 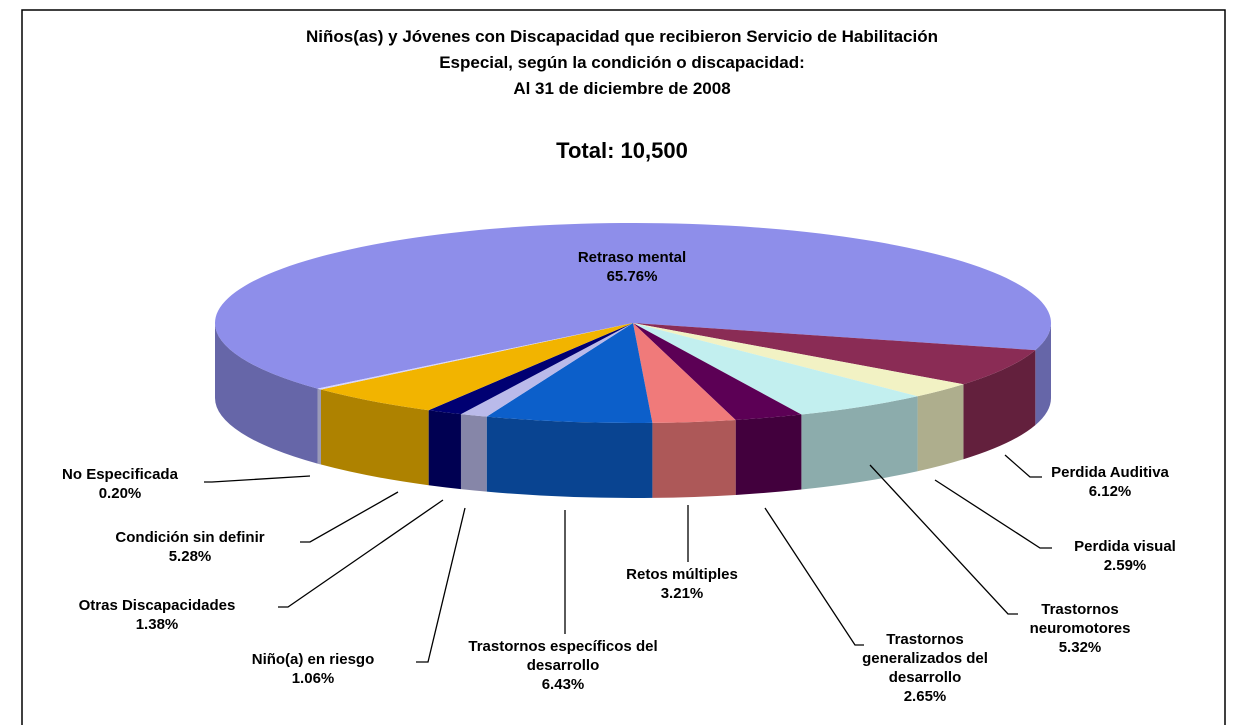 I want to click on data-label: 2.59%, so click(x=1125, y=565).